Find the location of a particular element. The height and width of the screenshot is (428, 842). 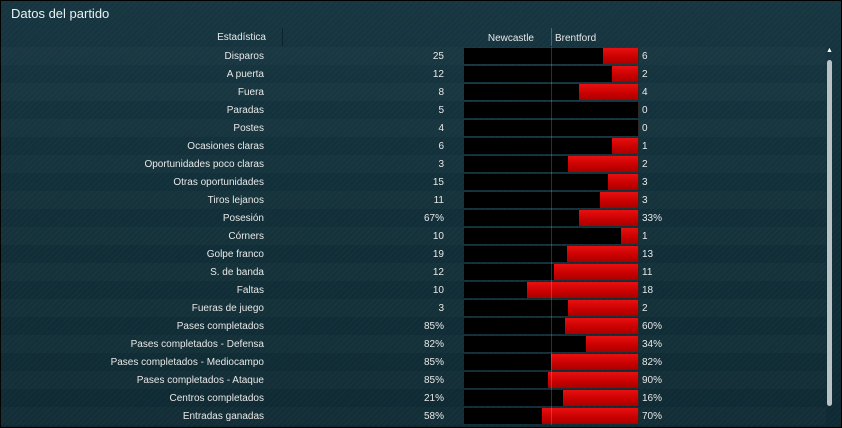

stat-row: S. de banda 12 11 is located at coordinates (413, 272).